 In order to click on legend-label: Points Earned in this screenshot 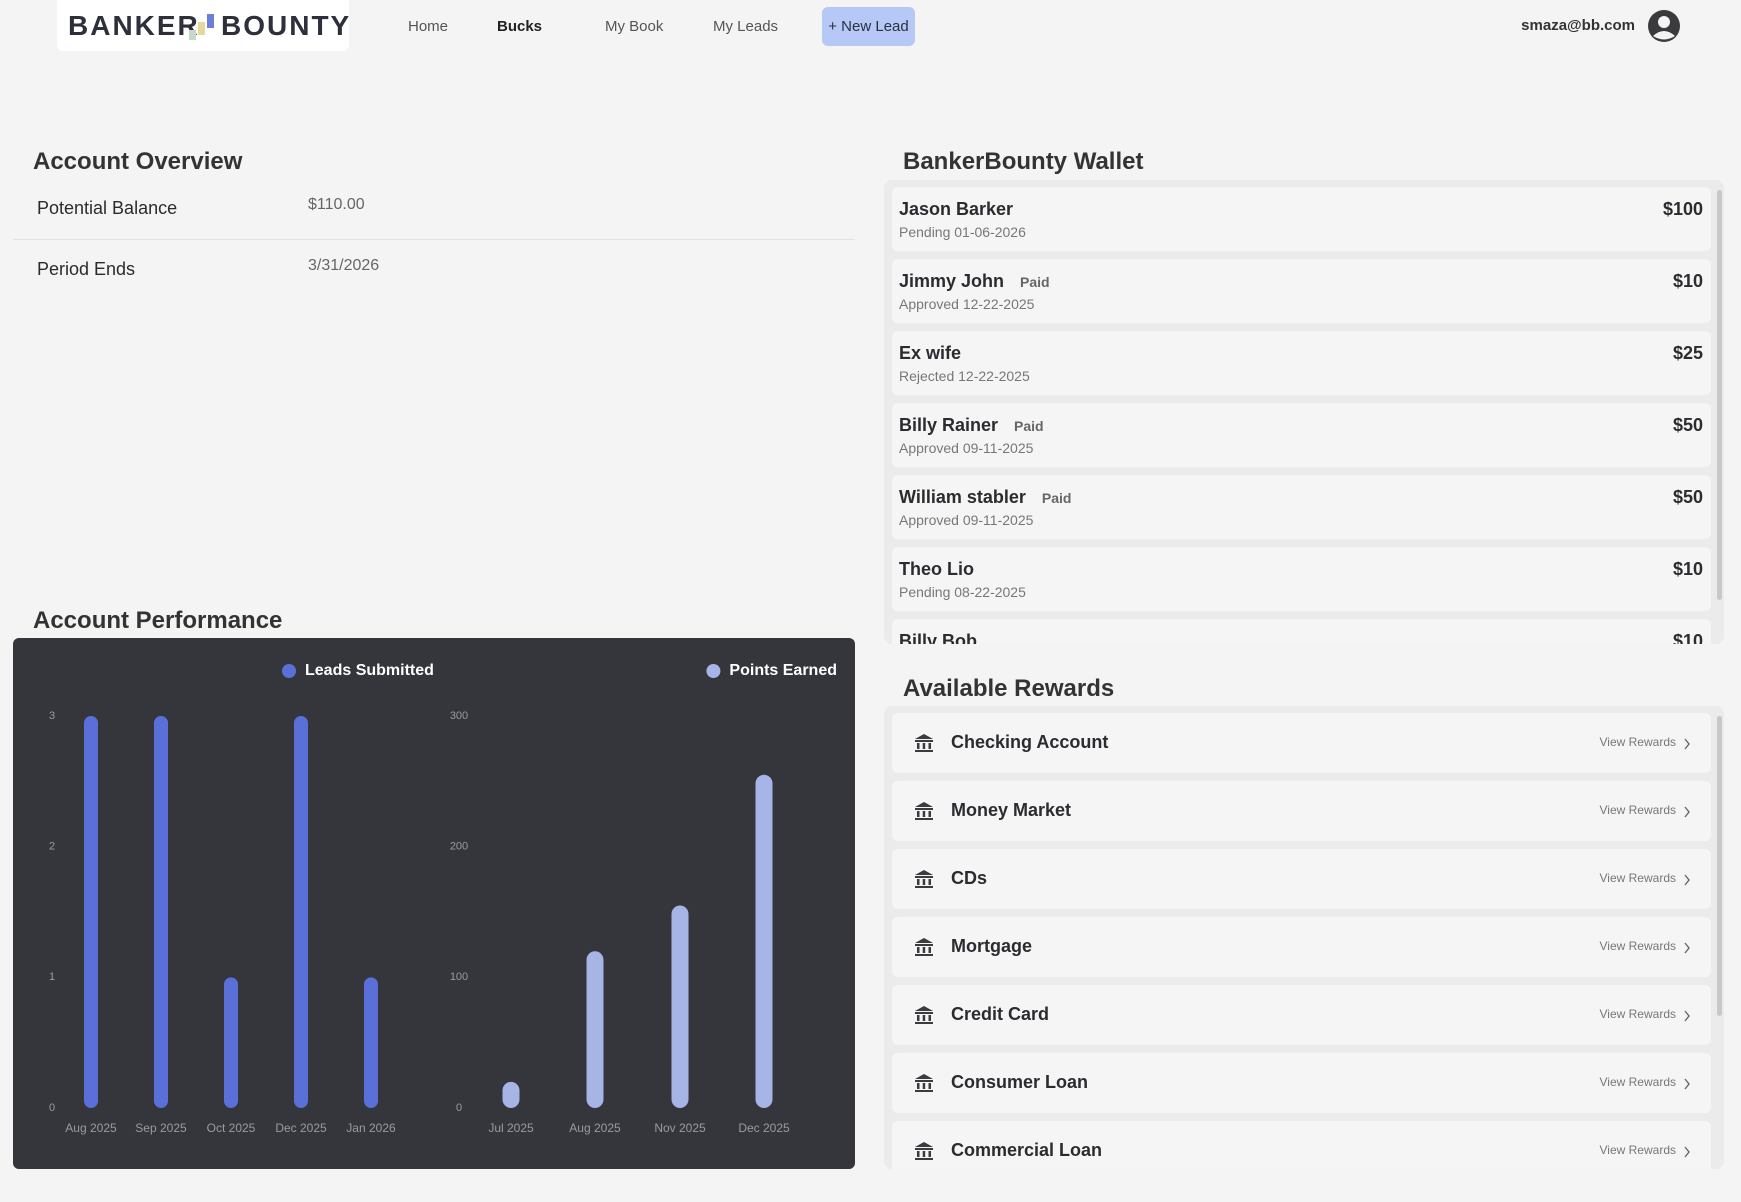, I will do `click(783, 670)`.